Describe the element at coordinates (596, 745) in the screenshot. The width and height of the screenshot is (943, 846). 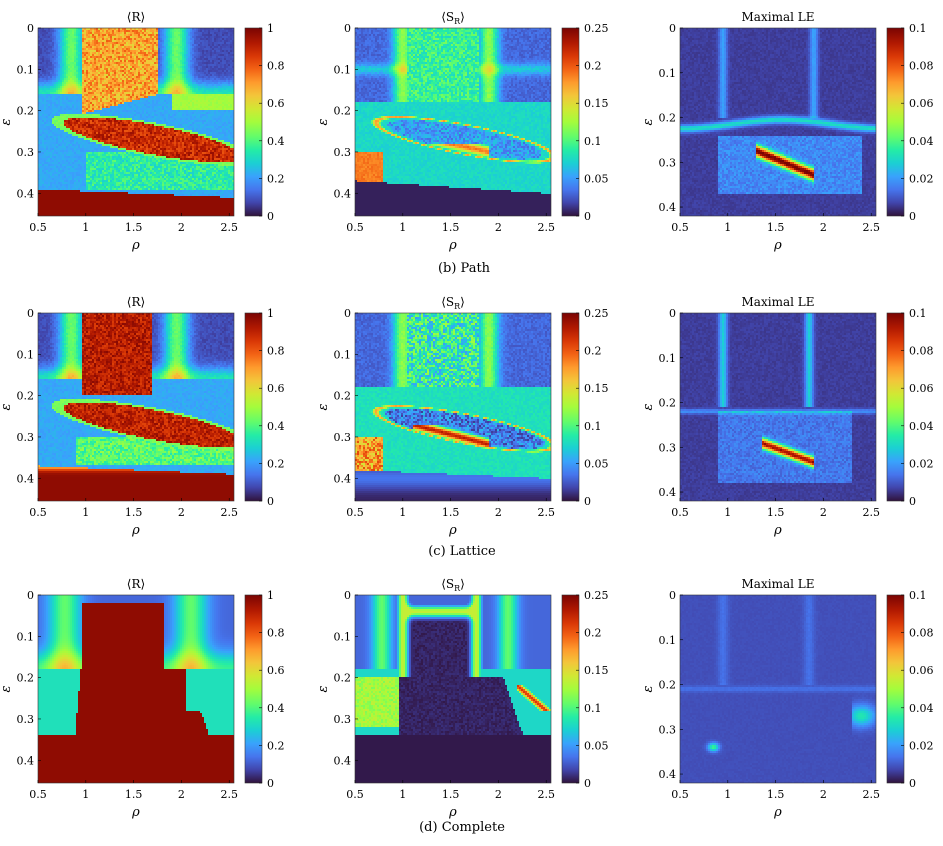
I see `colorbar-tick-label: 0.05` at that location.